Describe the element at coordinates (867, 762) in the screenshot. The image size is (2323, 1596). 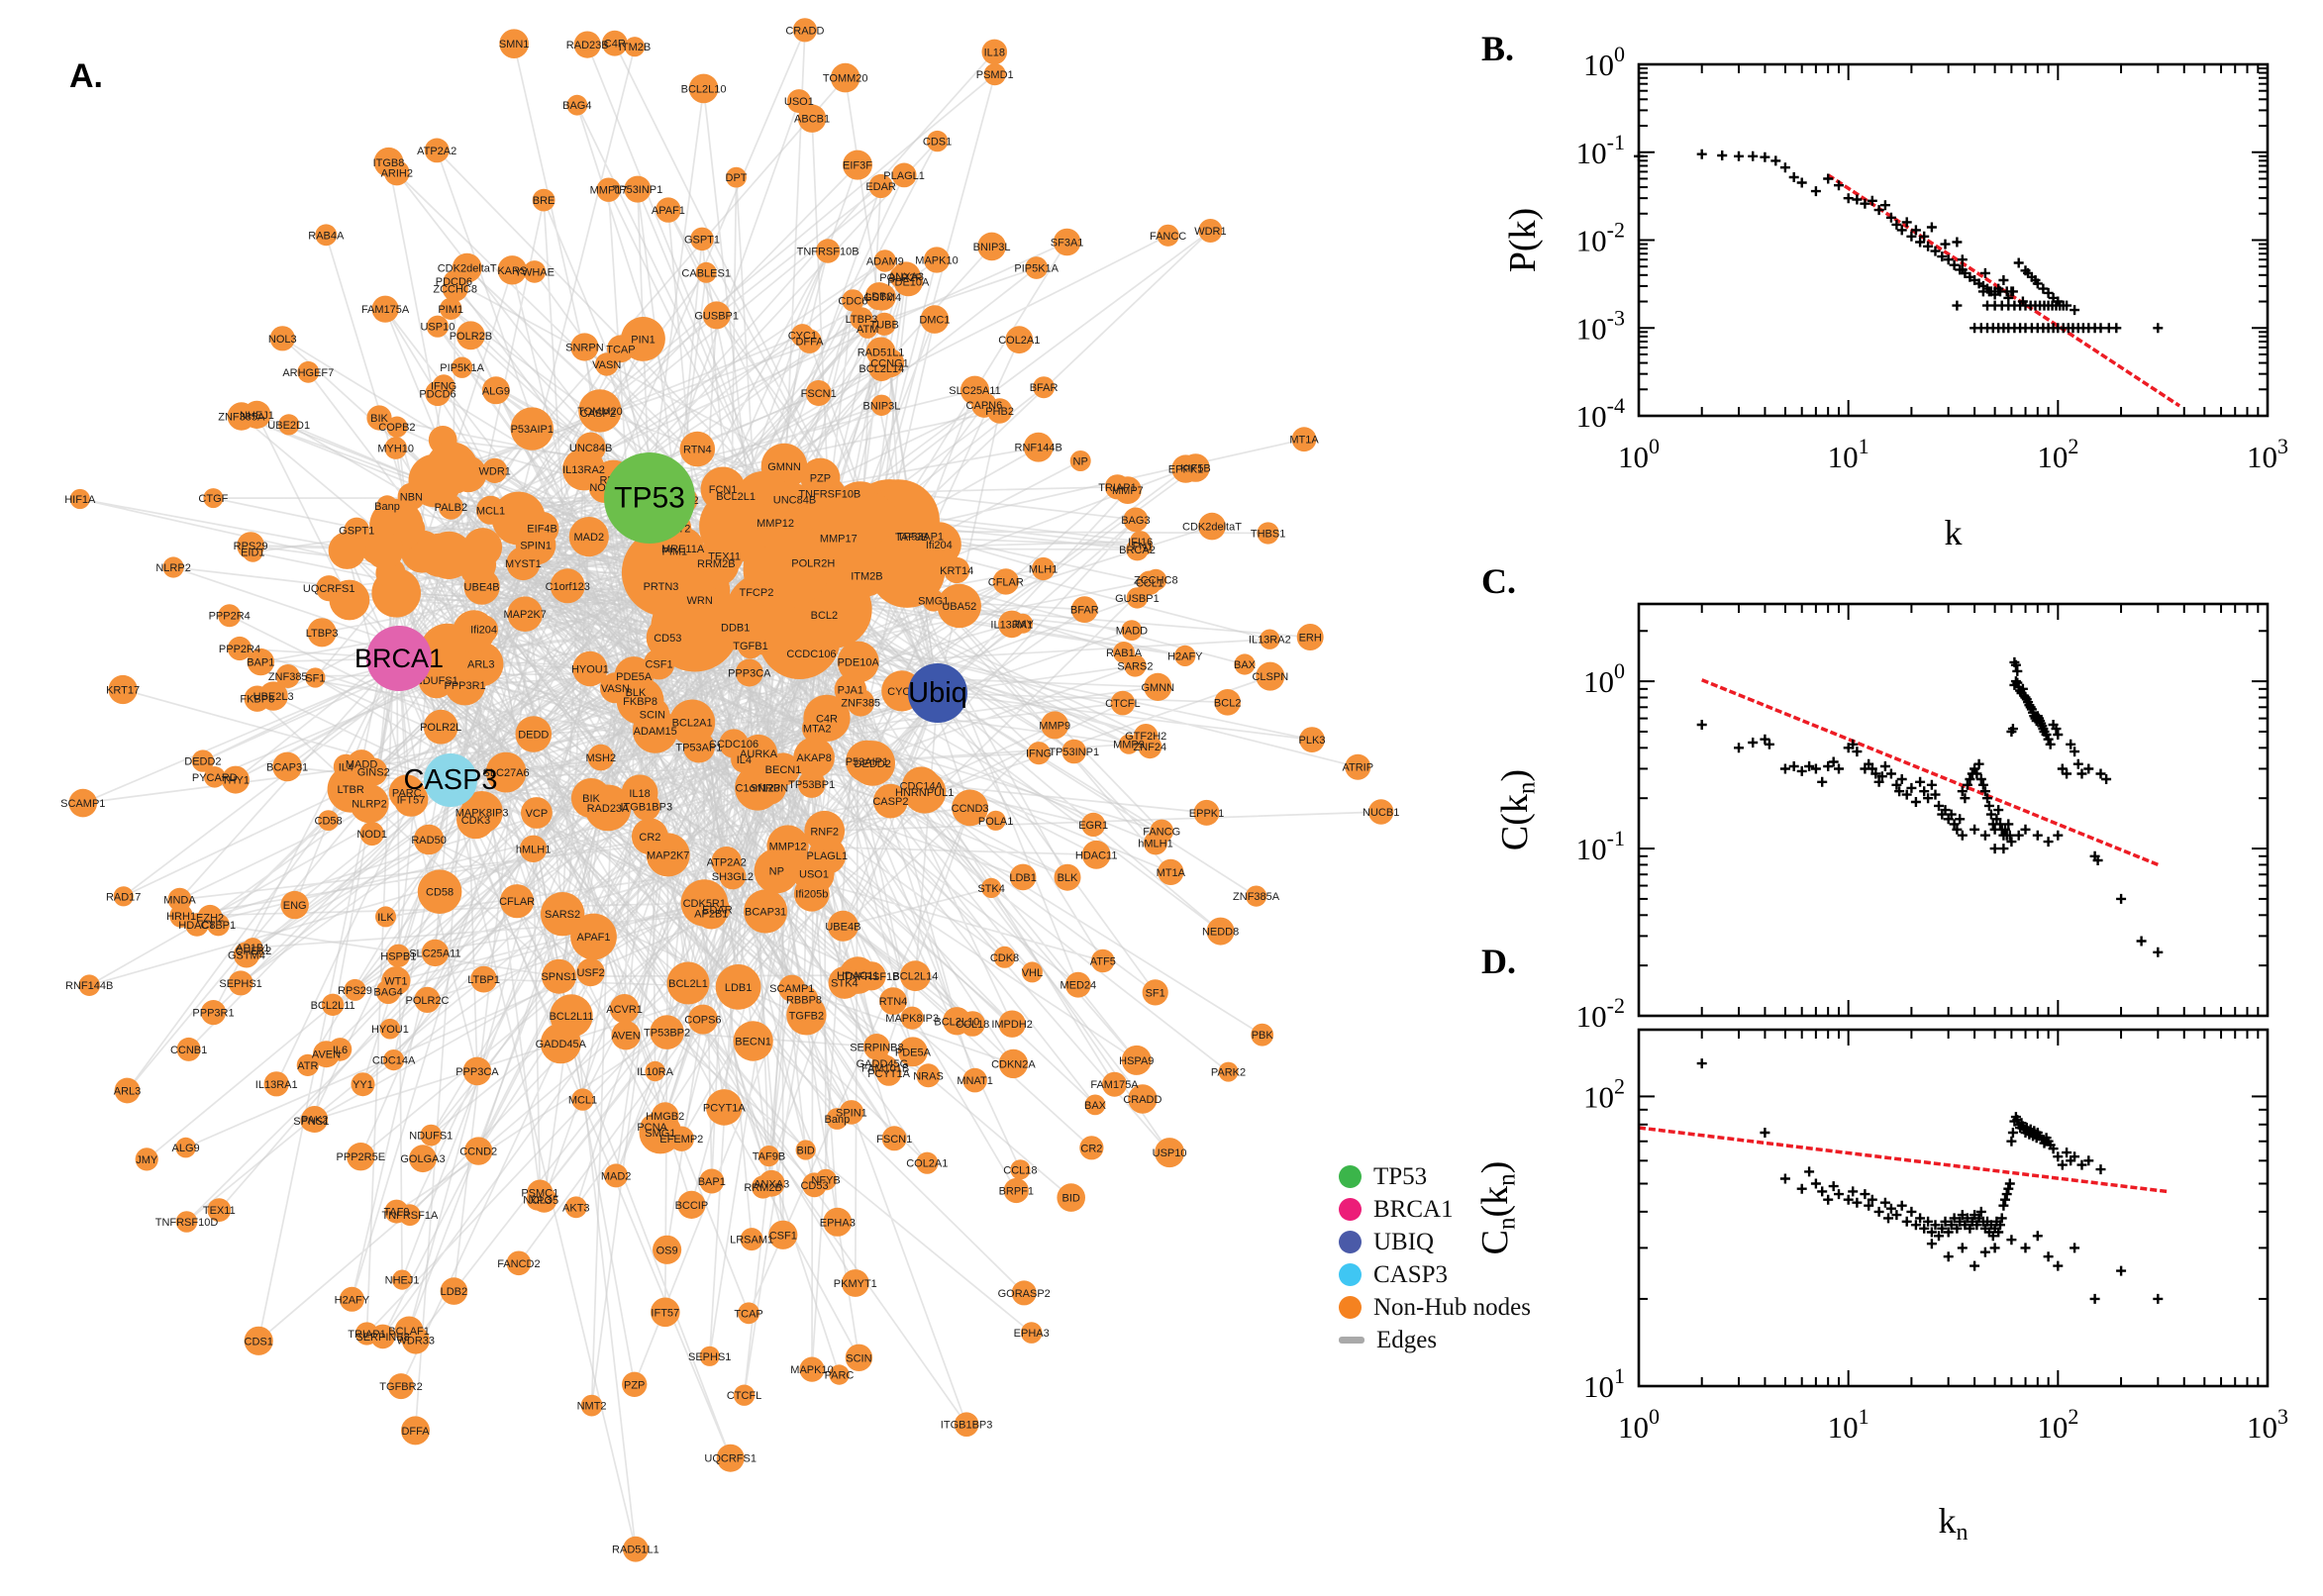
I see `svg-text: P53AIP1` at that location.